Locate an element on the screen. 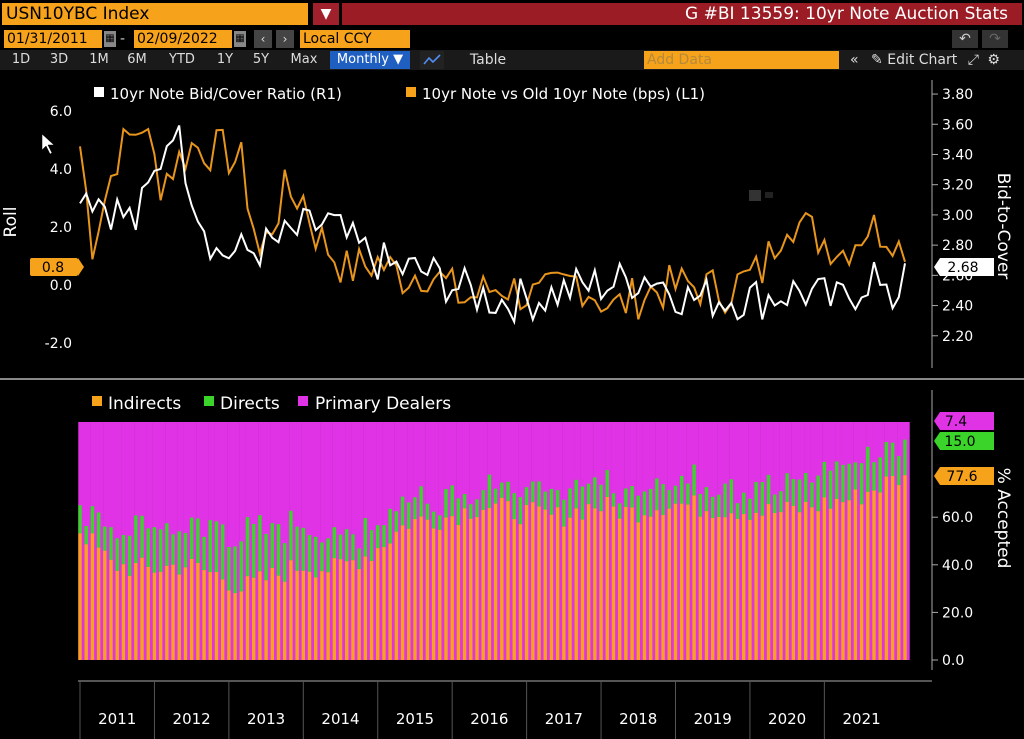 The height and width of the screenshot is (739, 1024). function-title: G #BI 13559: 10yr Note Auction Stats is located at coordinates (682, 14).